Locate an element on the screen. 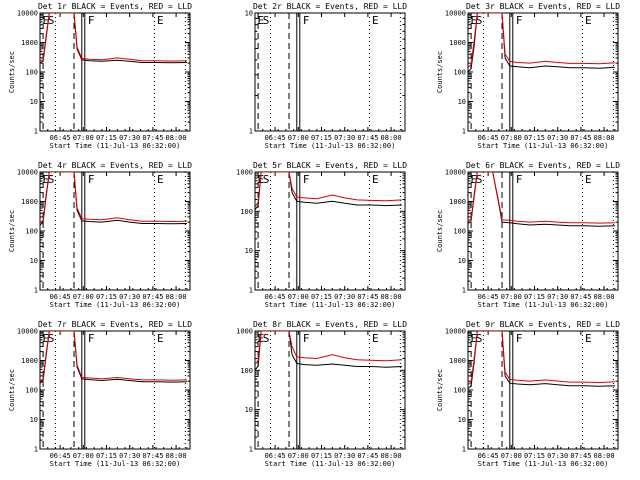  chart-title: Det 3r BLACK = Events, RED = LLD is located at coordinates (543, 6).